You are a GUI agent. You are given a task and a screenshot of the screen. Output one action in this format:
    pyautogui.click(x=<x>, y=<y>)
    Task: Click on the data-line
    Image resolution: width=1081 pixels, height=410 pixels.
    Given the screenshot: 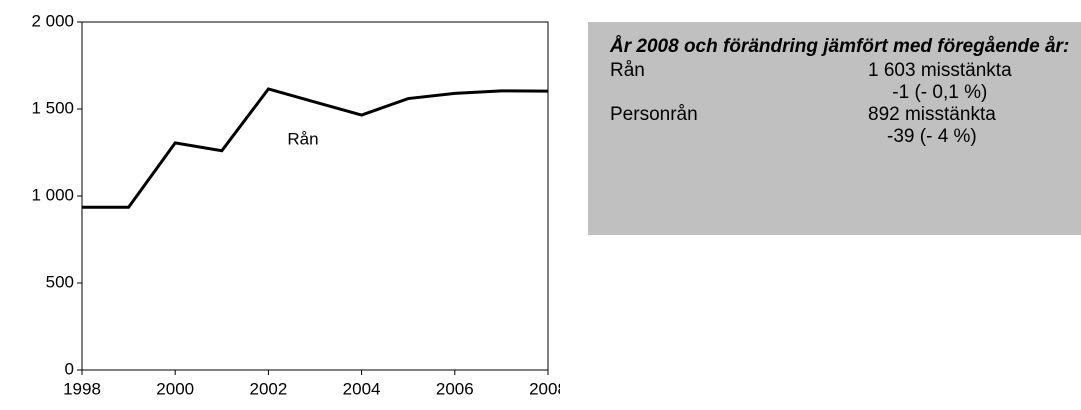 What is the action you would take?
    pyautogui.click(x=315, y=148)
    